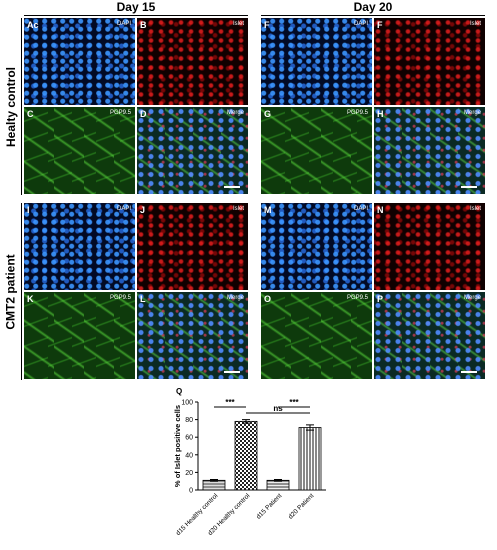 The width and height of the screenshot is (497, 550). Describe the element at coordinates (143, 25) in the screenshot. I see `panel-letter: B` at that location.